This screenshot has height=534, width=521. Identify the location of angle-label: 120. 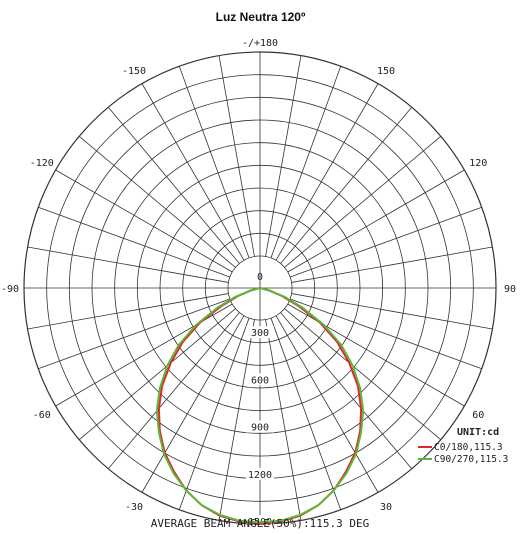
(478, 163).